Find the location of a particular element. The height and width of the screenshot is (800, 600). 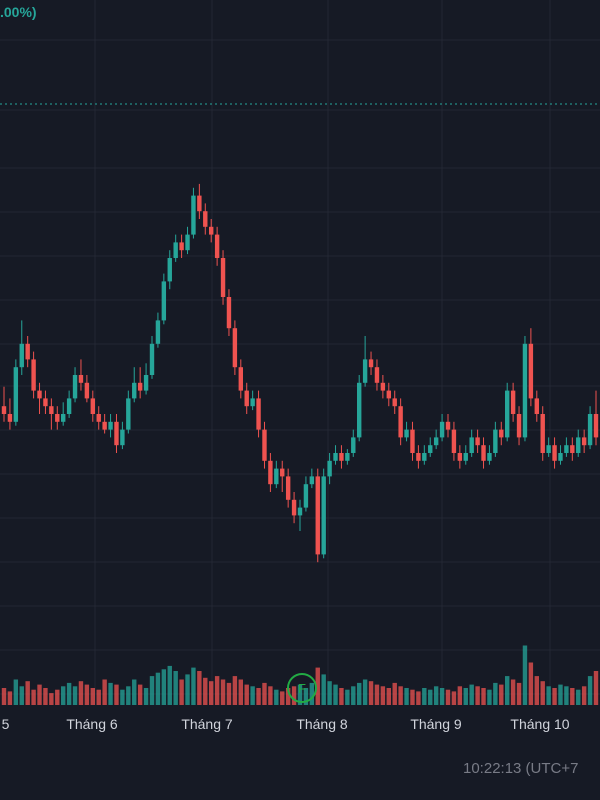

event-circle-icon is located at coordinates (302, 688).